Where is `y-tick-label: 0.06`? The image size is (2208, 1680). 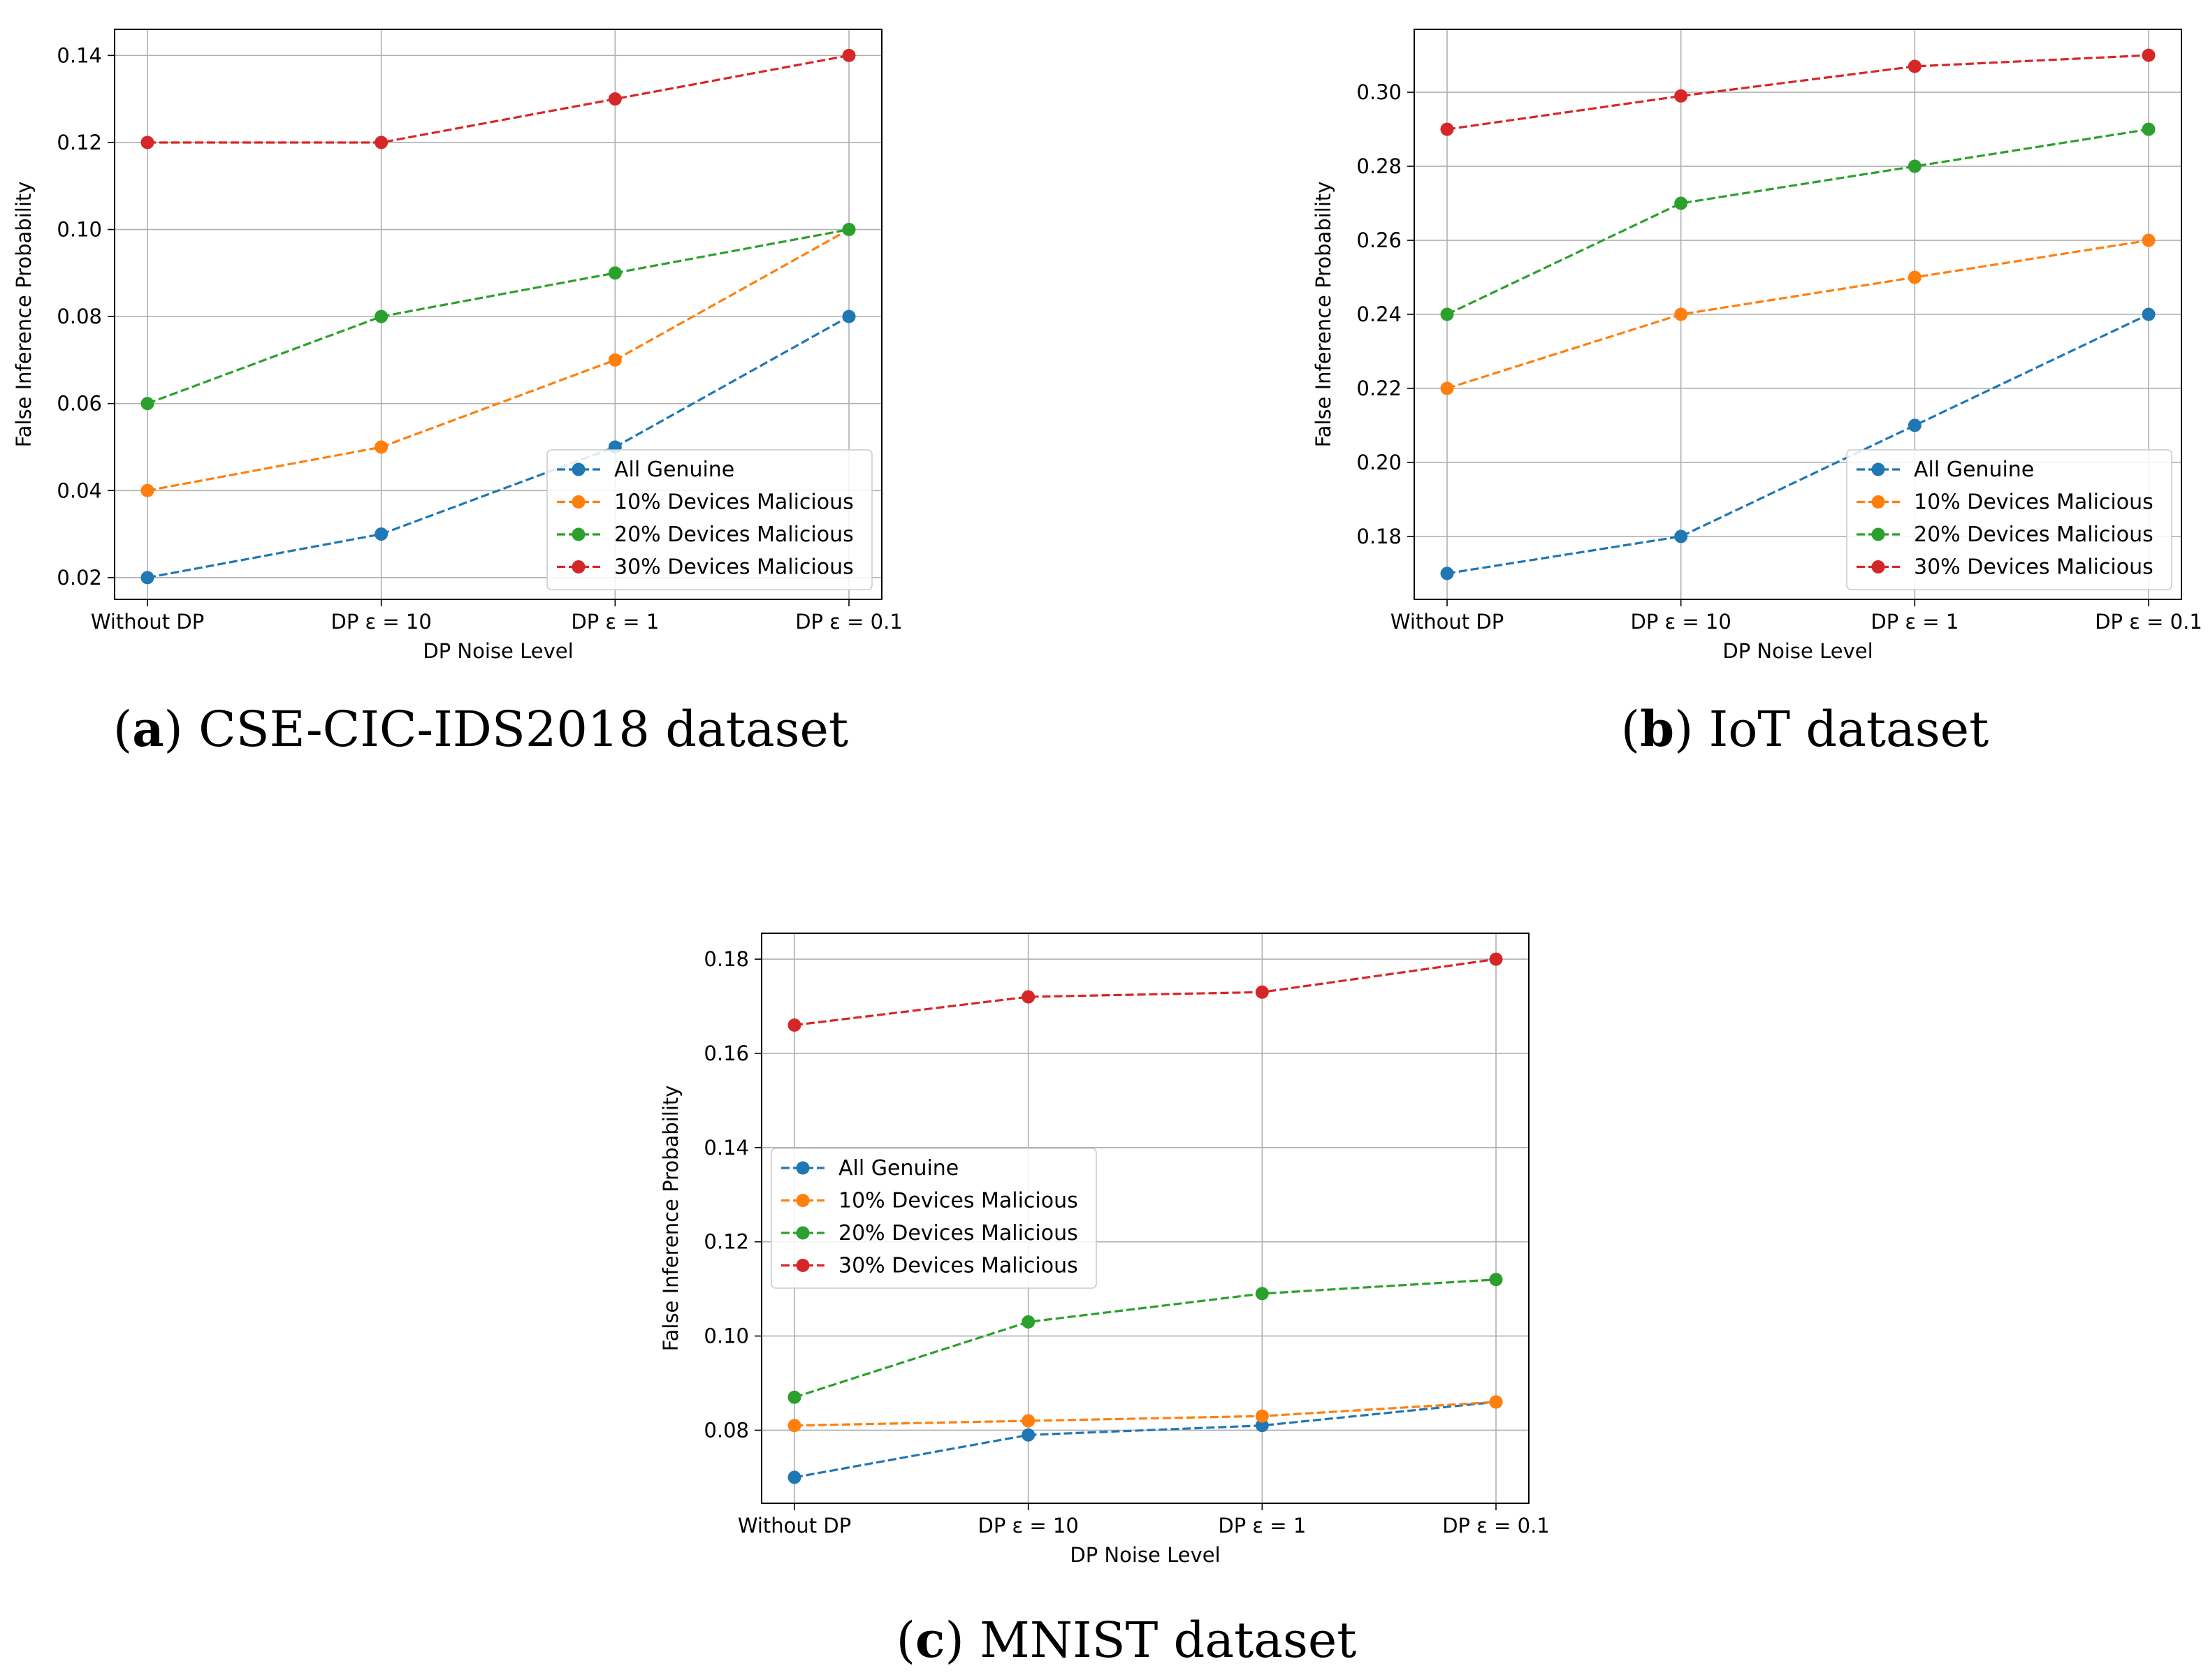
y-tick-label: 0.06 is located at coordinates (79, 404).